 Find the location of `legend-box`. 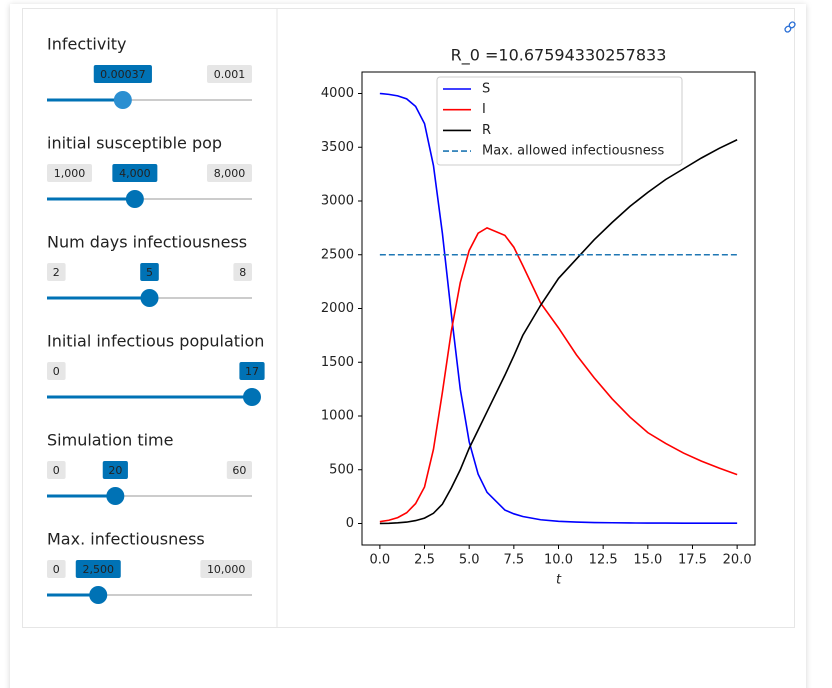

legend-box is located at coordinates (559, 121).